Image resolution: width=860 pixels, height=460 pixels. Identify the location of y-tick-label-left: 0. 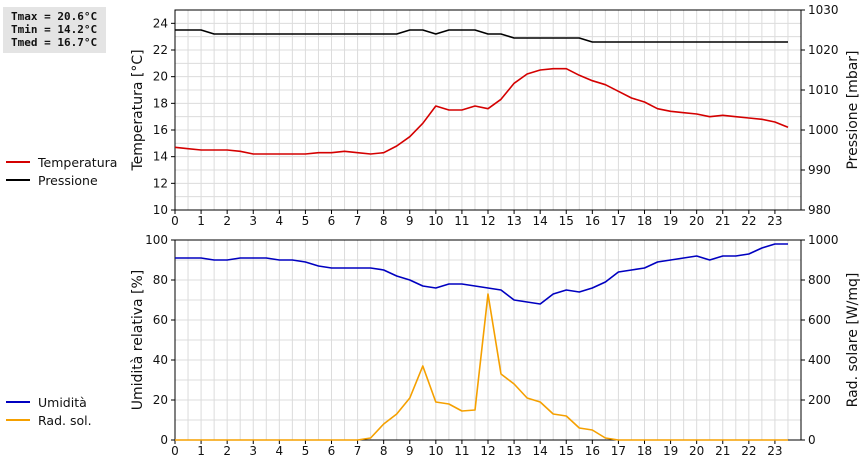
(164, 440).